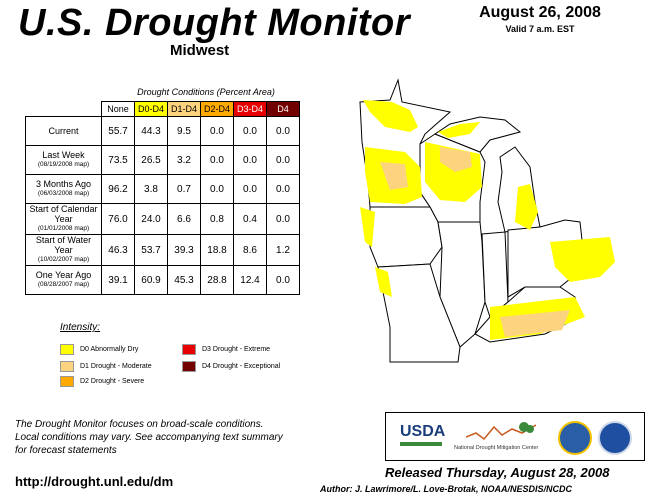  I want to click on cell-value: 76.0, so click(118, 219).